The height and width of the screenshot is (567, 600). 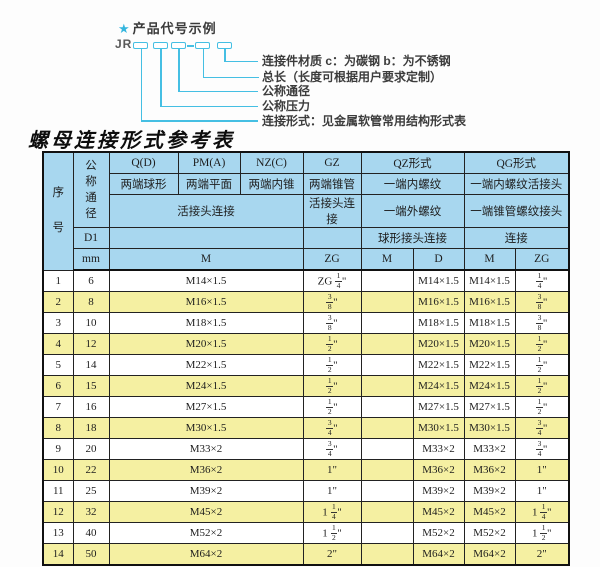 What do you see at coordinates (206, 512) in the screenshot?
I see `cell-m: M45×2` at bounding box center [206, 512].